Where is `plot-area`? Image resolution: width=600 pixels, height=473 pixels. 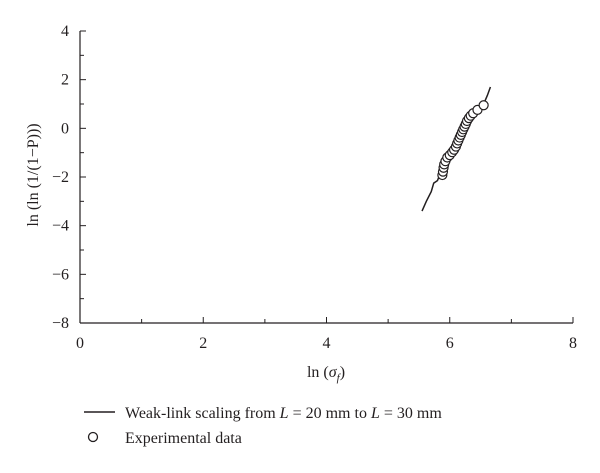
plot-area is located at coordinates (456, 149).